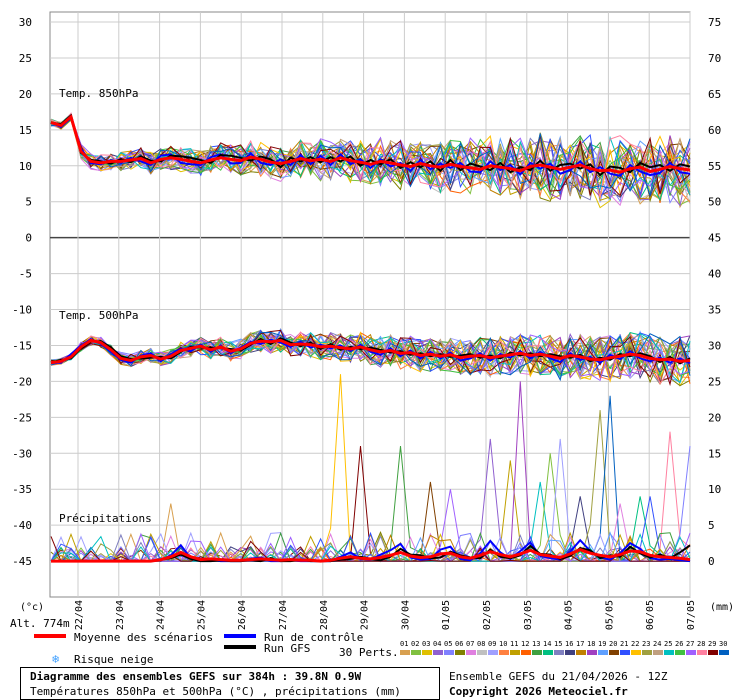  What do you see at coordinates (514, 644) in the screenshot?
I see `pert-number: 11` at bounding box center [514, 644].